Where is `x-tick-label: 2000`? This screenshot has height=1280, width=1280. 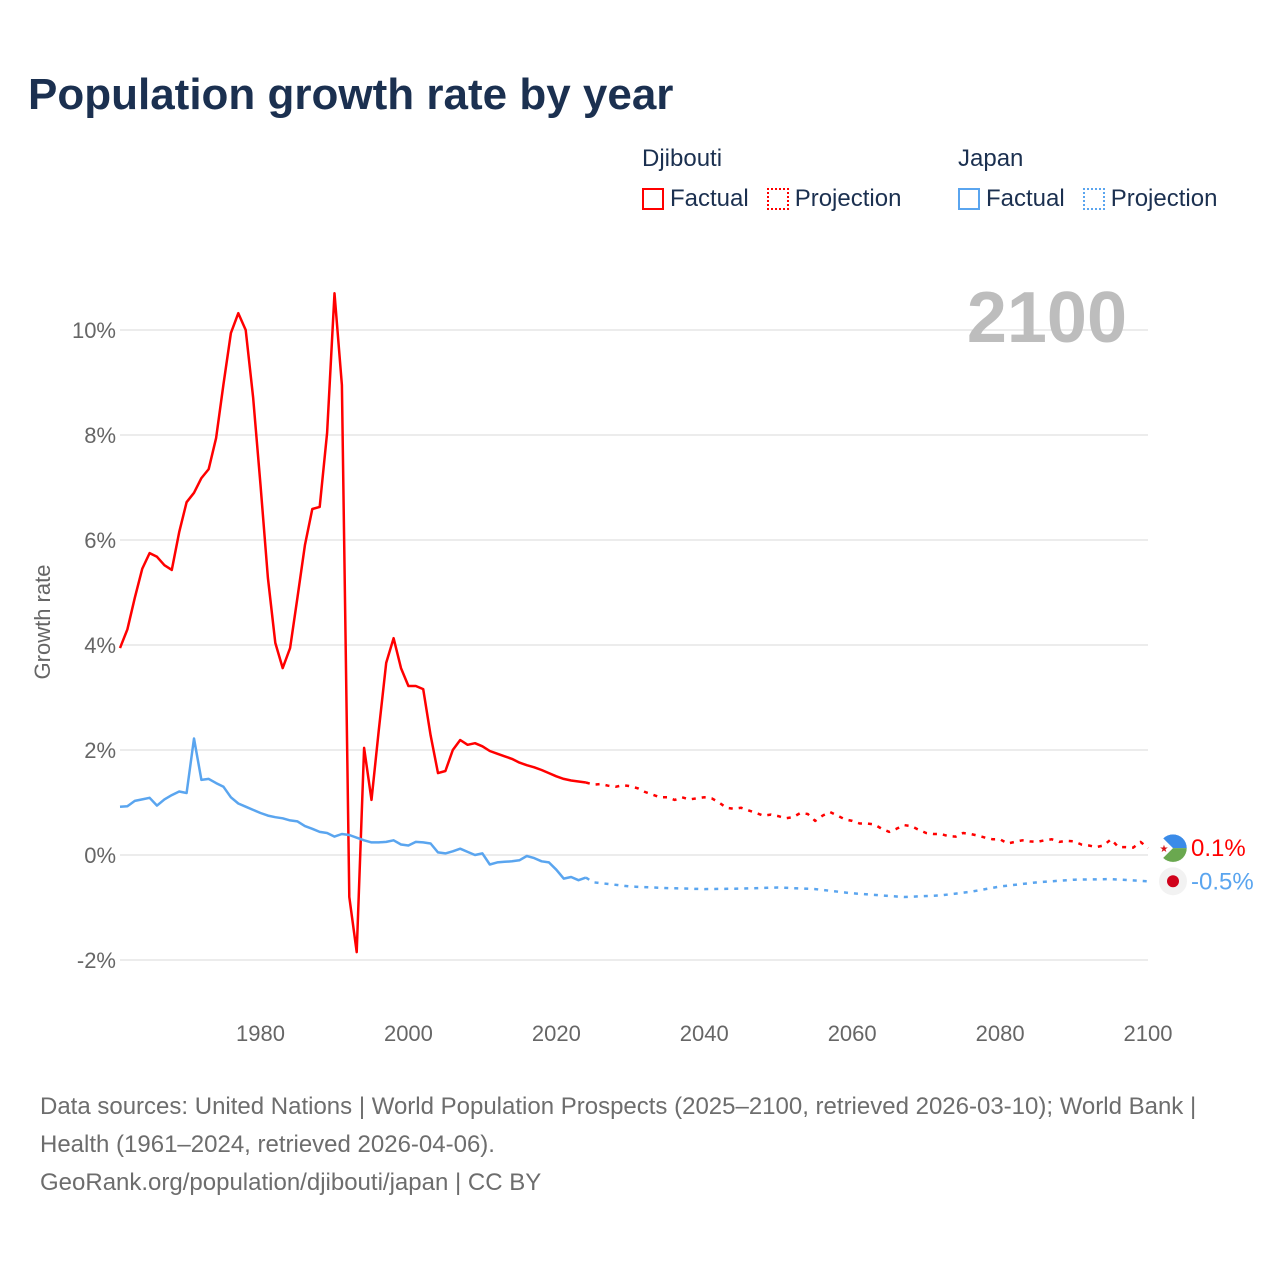 x-tick-label: 2000 is located at coordinates (408, 1033).